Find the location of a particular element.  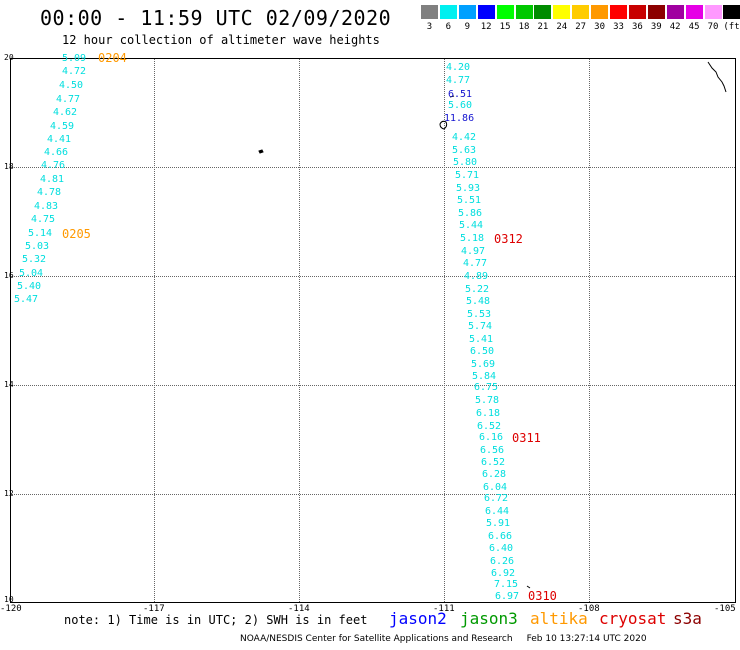

lat-label-16: 16 is located at coordinates (9, 275).